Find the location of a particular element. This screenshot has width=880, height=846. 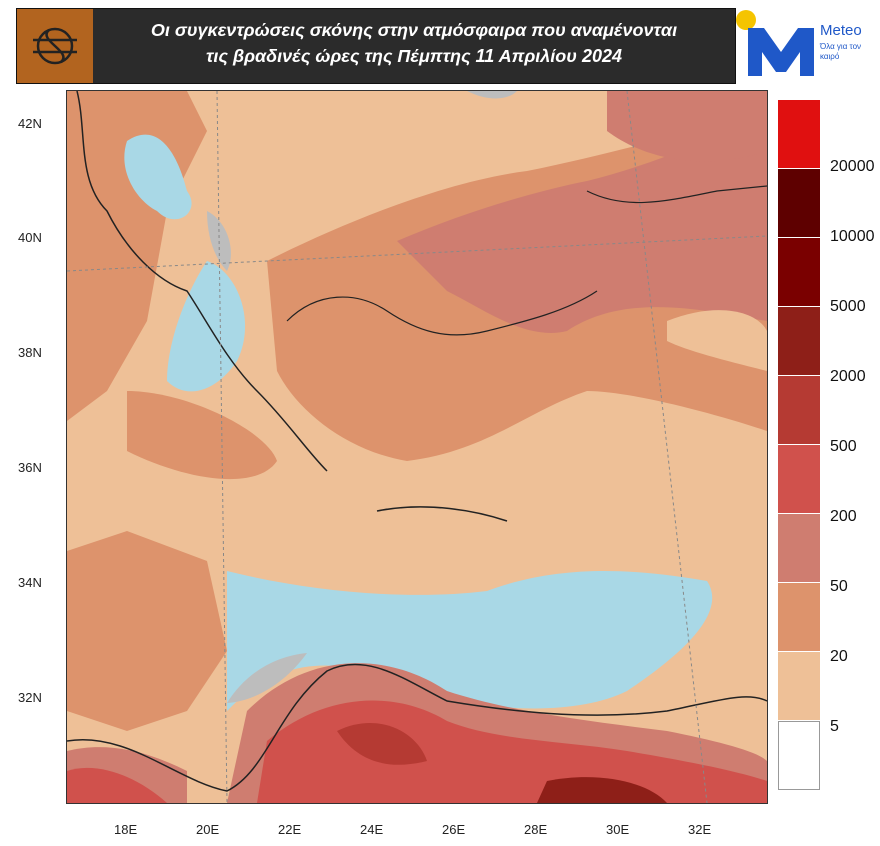

lon-label-20e: 20E is located at coordinates (208, 829).